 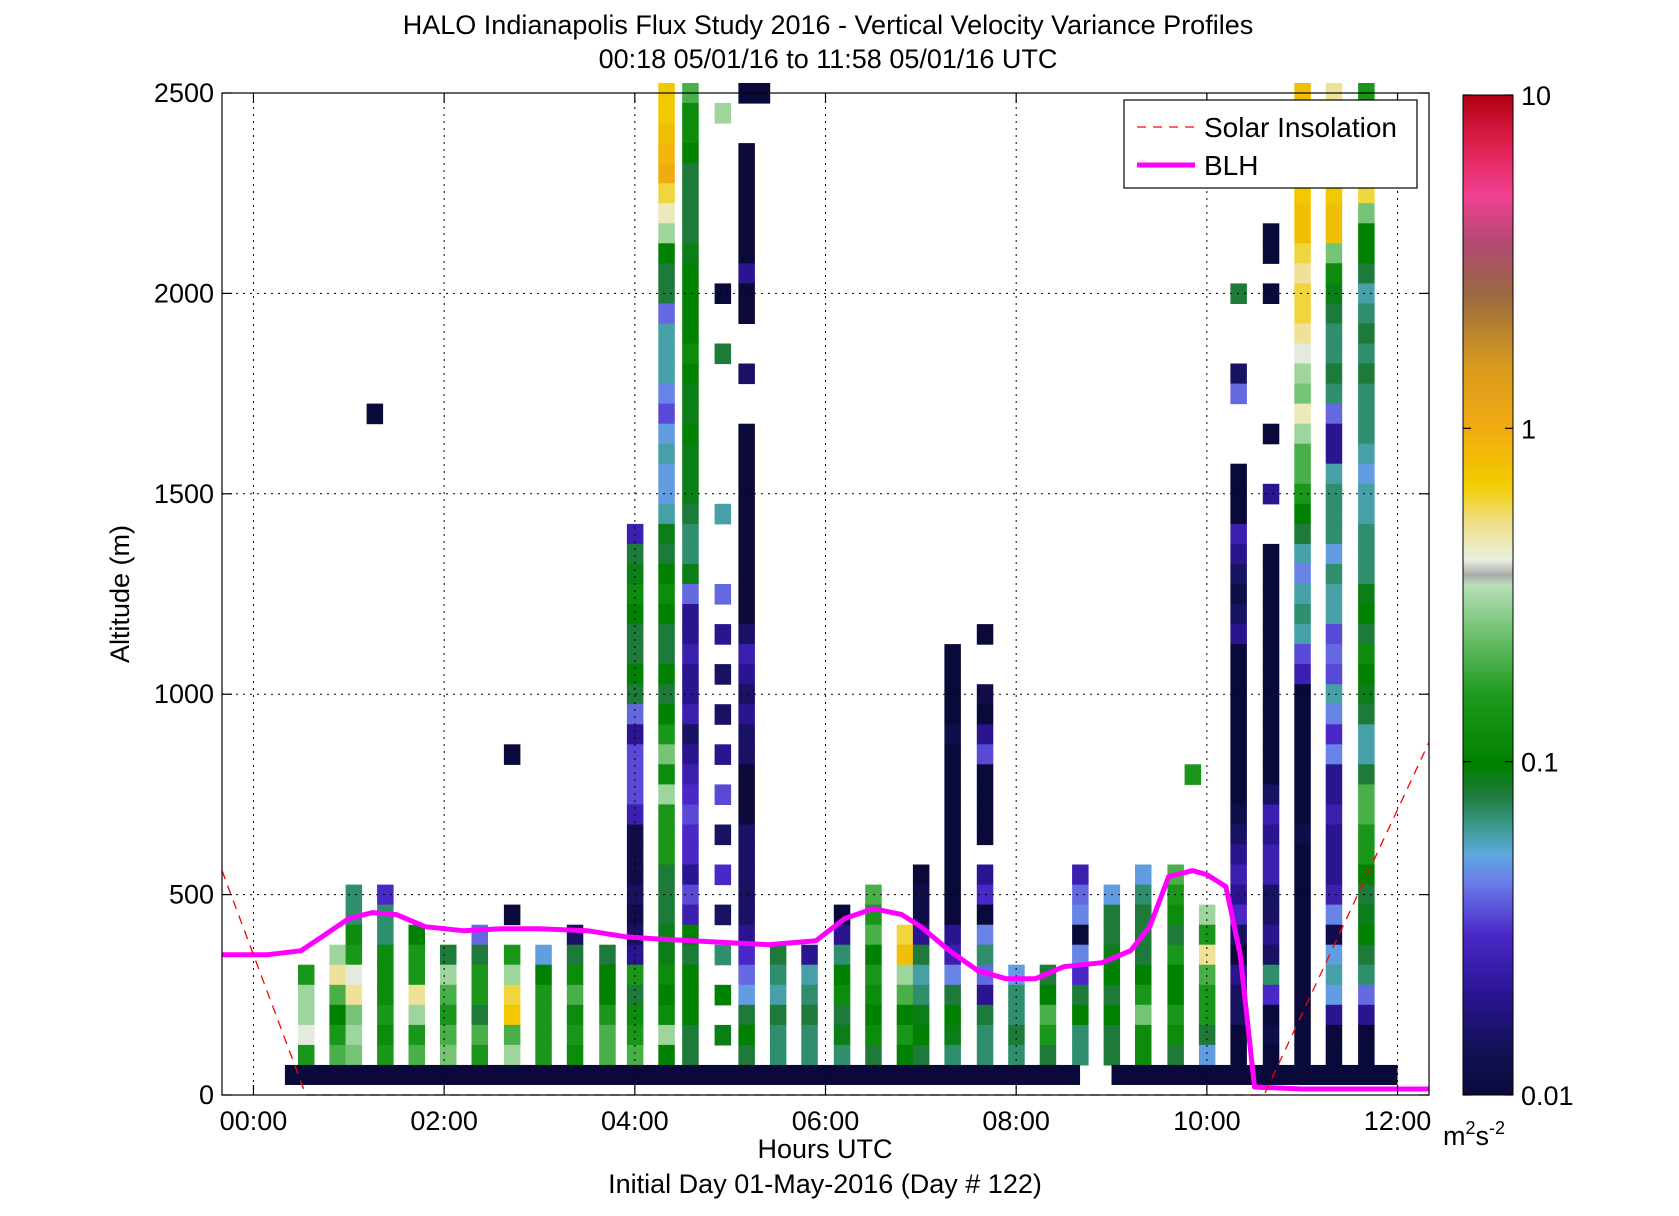 What do you see at coordinates (825, 980) in the screenshot?
I see `blh-line` at bounding box center [825, 980].